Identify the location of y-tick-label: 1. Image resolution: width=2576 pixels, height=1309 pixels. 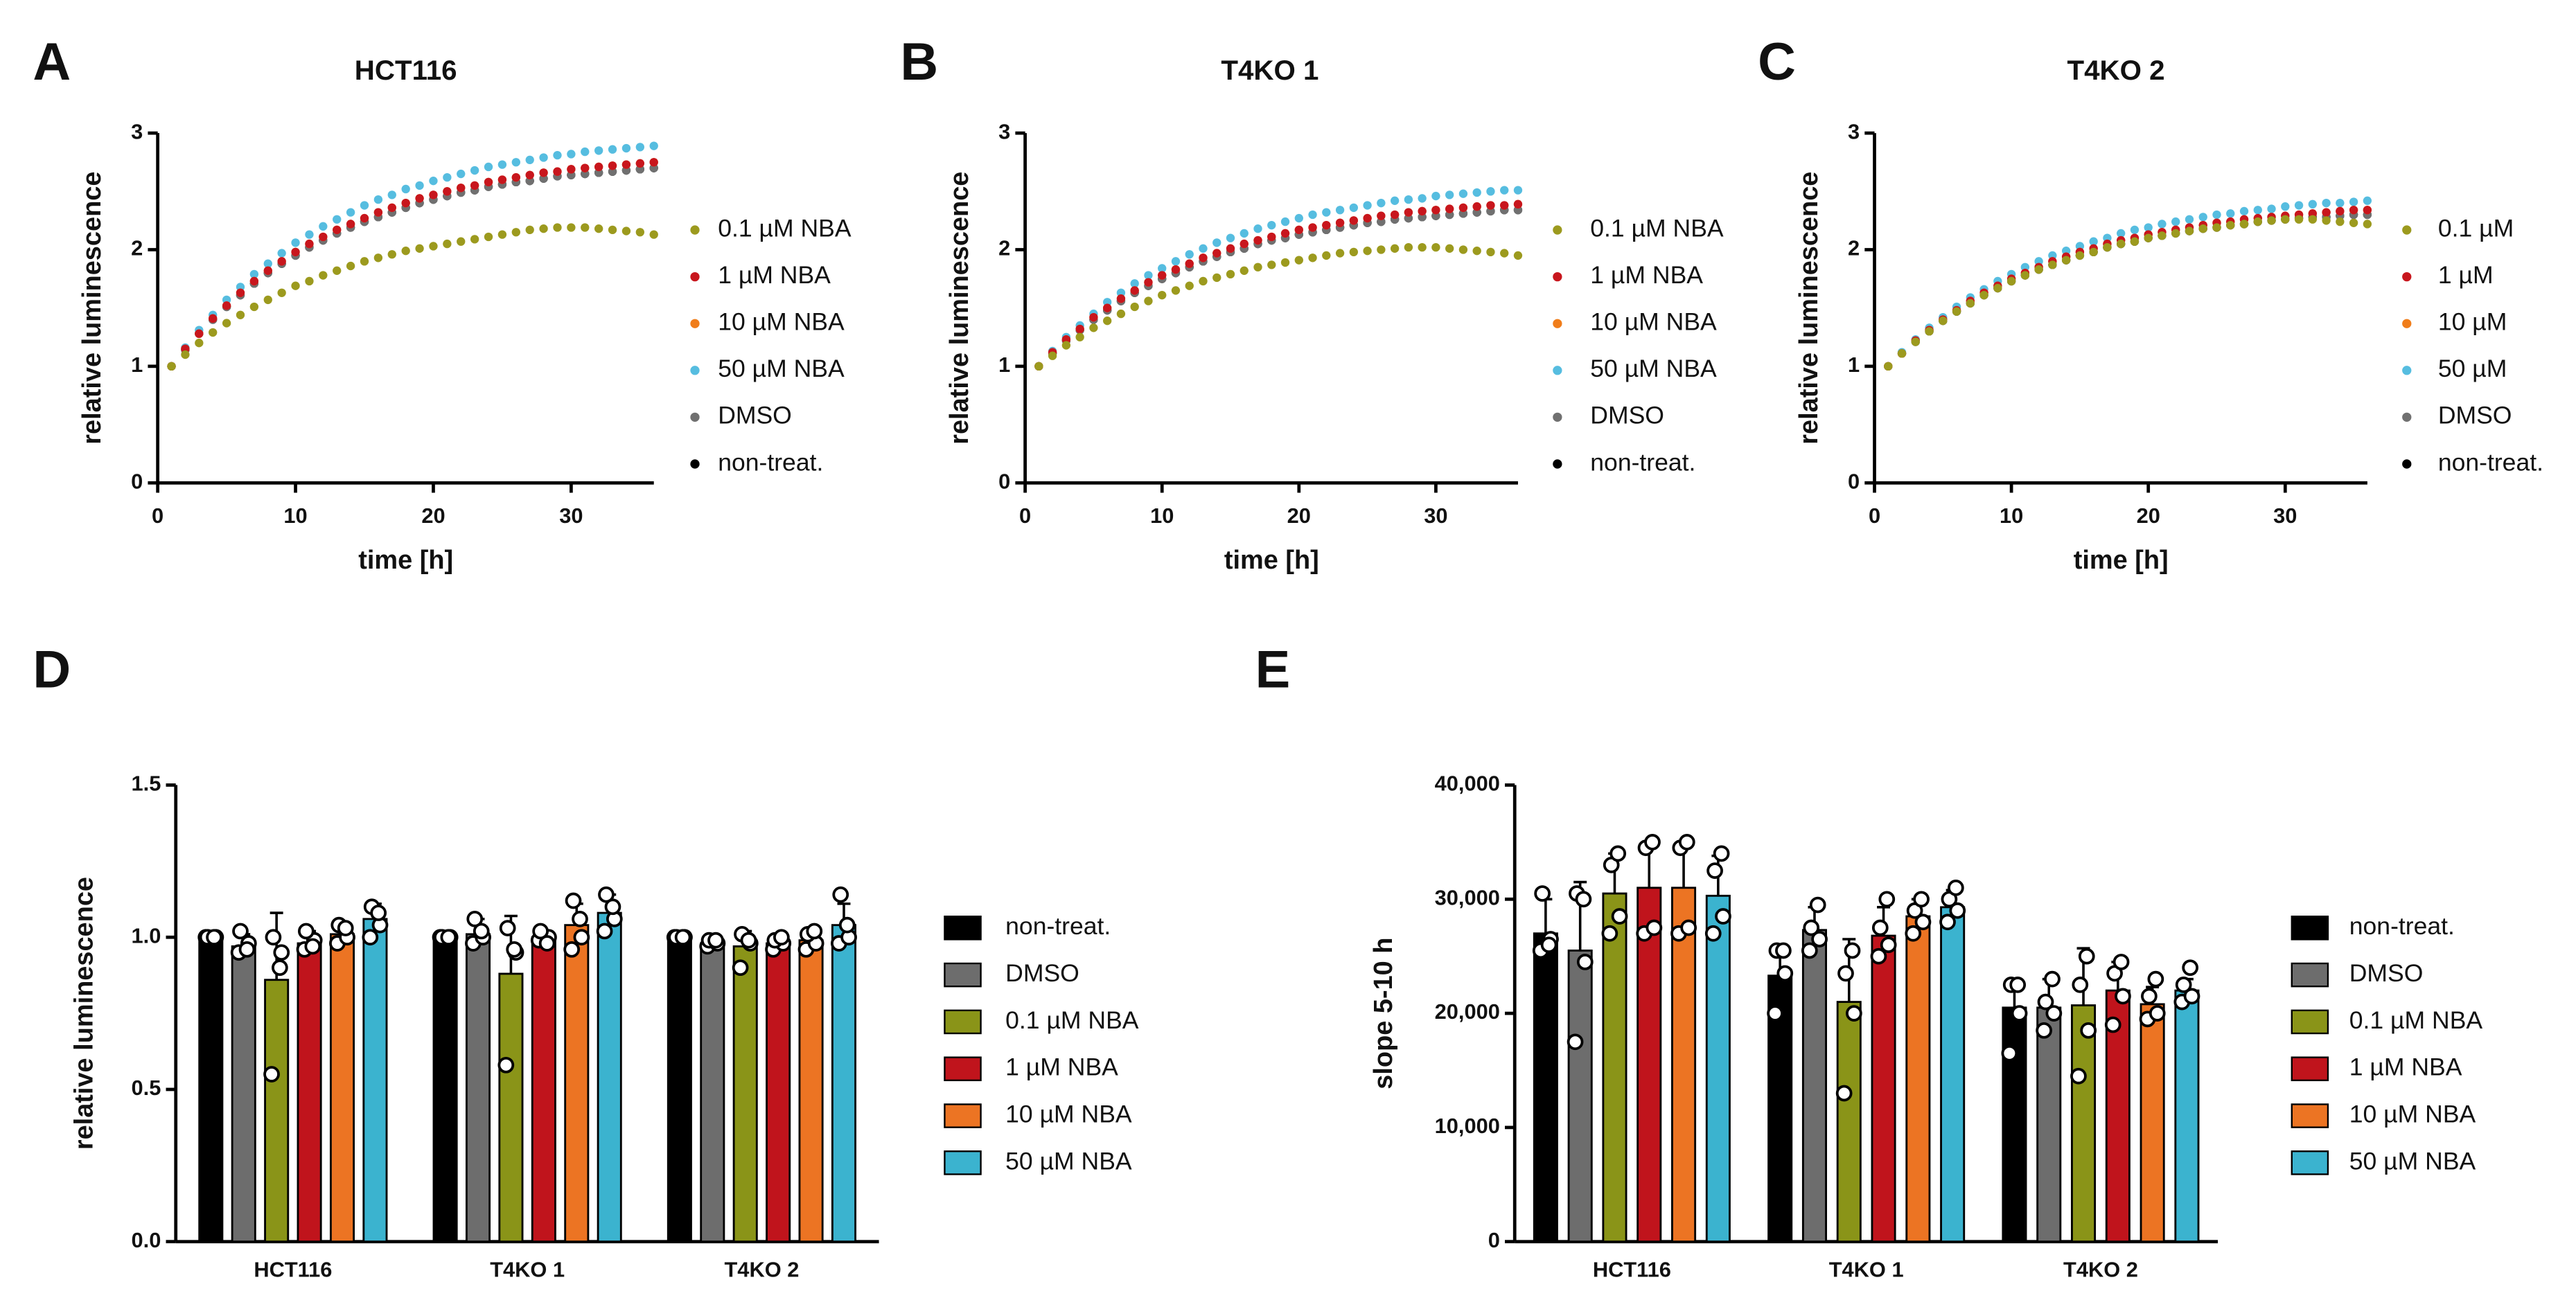
(137, 365).